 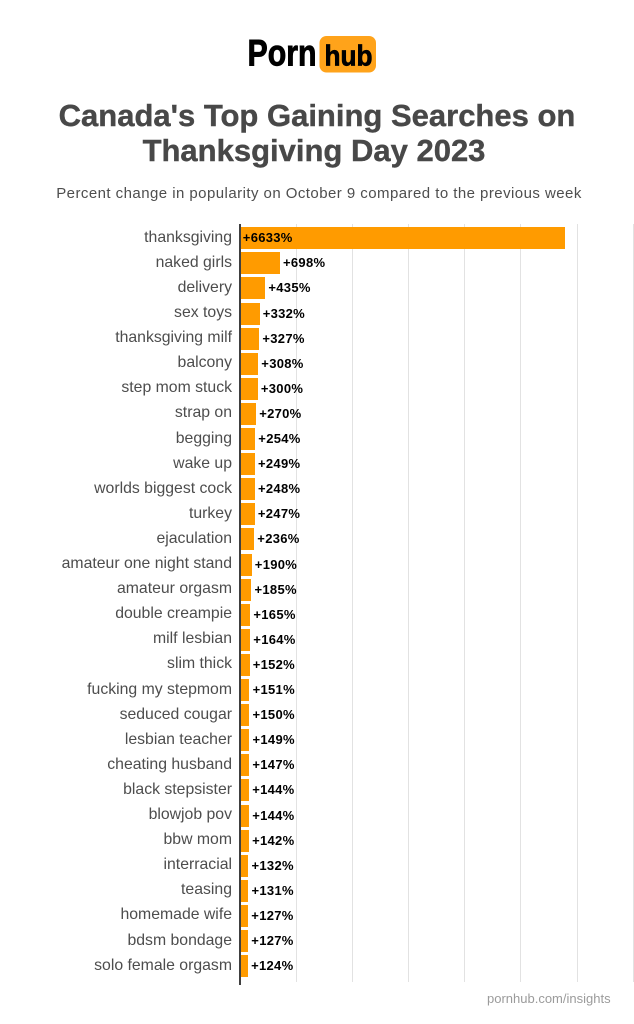 What do you see at coordinates (282, 52) in the screenshot?
I see `svg-text: Porn` at bounding box center [282, 52].